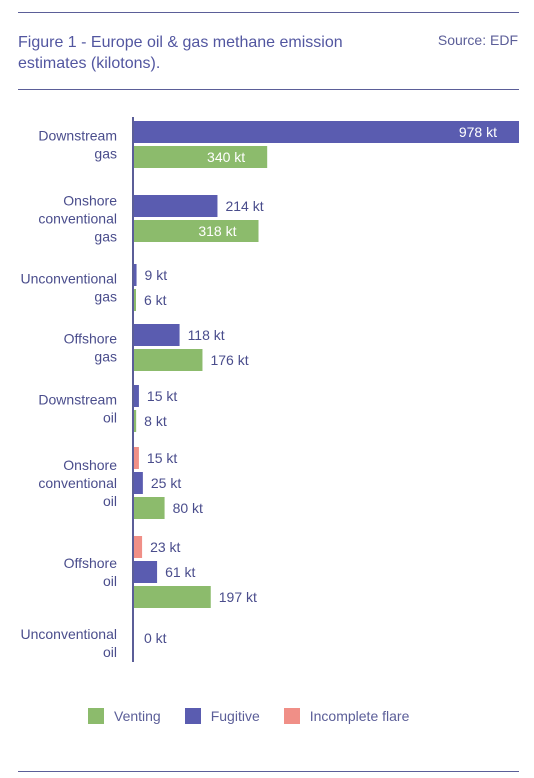 This screenshot has height=778, width=534. What do you see at coordinates (217, 231) in the screenshot?
I see `data-label: 318 kt` at bounding box center [217, 231].